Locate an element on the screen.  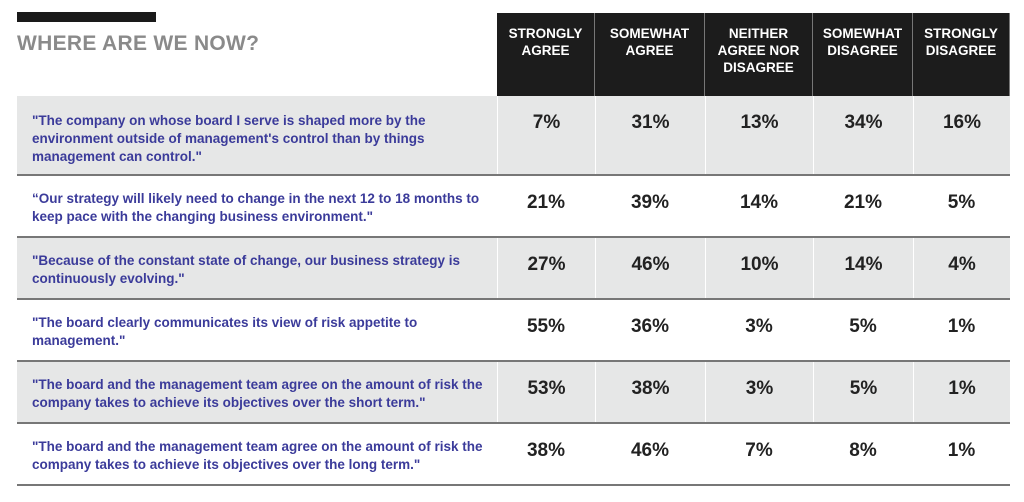
value-cell: 27% is located at coordinates (546, 268).